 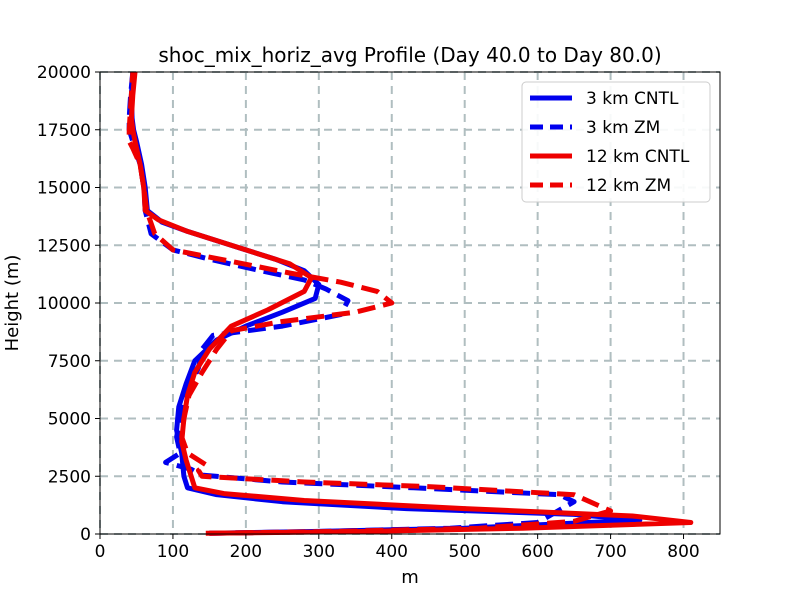 What do you see at coordinates (64, 131) in the screenshot?
I see `y-tick-label: 17500` at bounding box center [64, 131].